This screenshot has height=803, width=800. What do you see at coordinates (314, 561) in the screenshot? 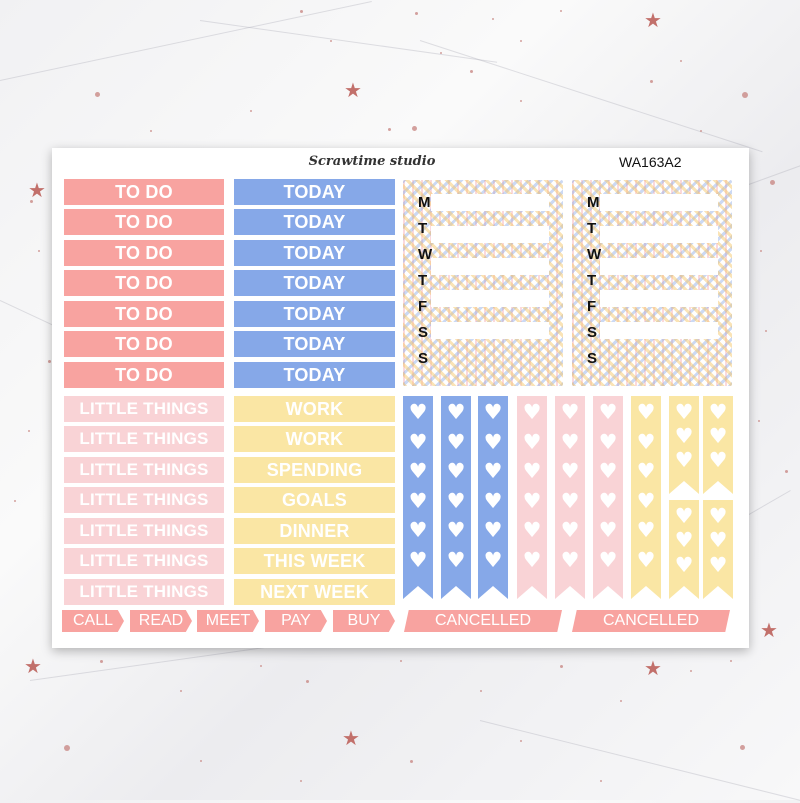
I see `this-week-sticker: THIS WEEK` at bounding box center [314, 561].